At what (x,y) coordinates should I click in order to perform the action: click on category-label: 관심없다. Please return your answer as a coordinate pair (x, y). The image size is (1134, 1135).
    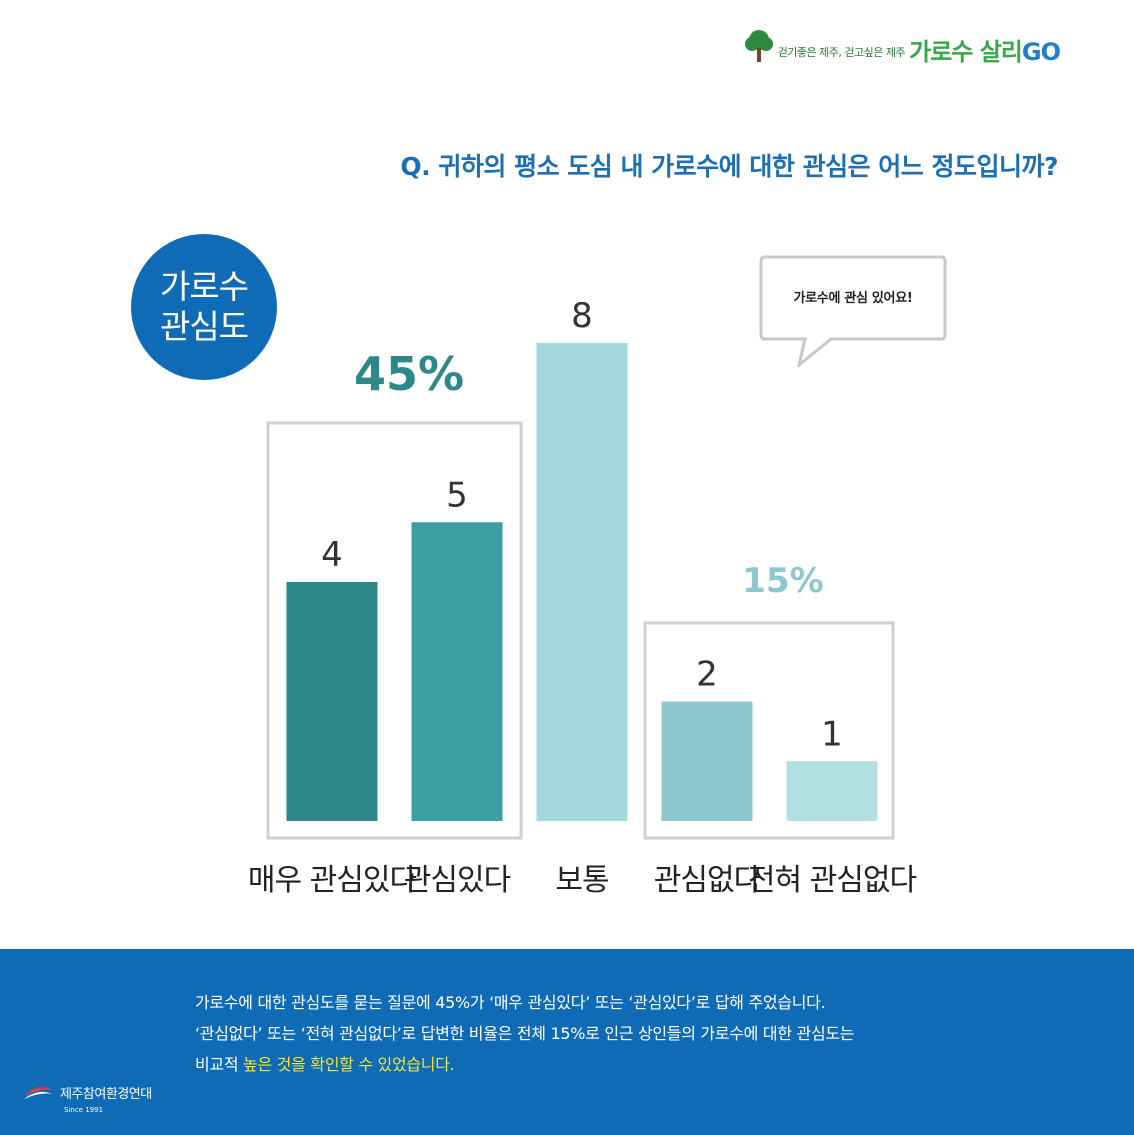
    Looking at the image, I should click on (707, 880).